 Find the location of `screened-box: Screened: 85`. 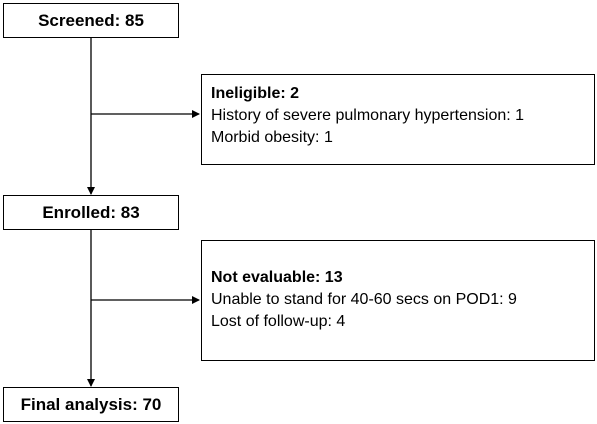

screened-box: Screened: 85 is located at coordinates (91, 20).